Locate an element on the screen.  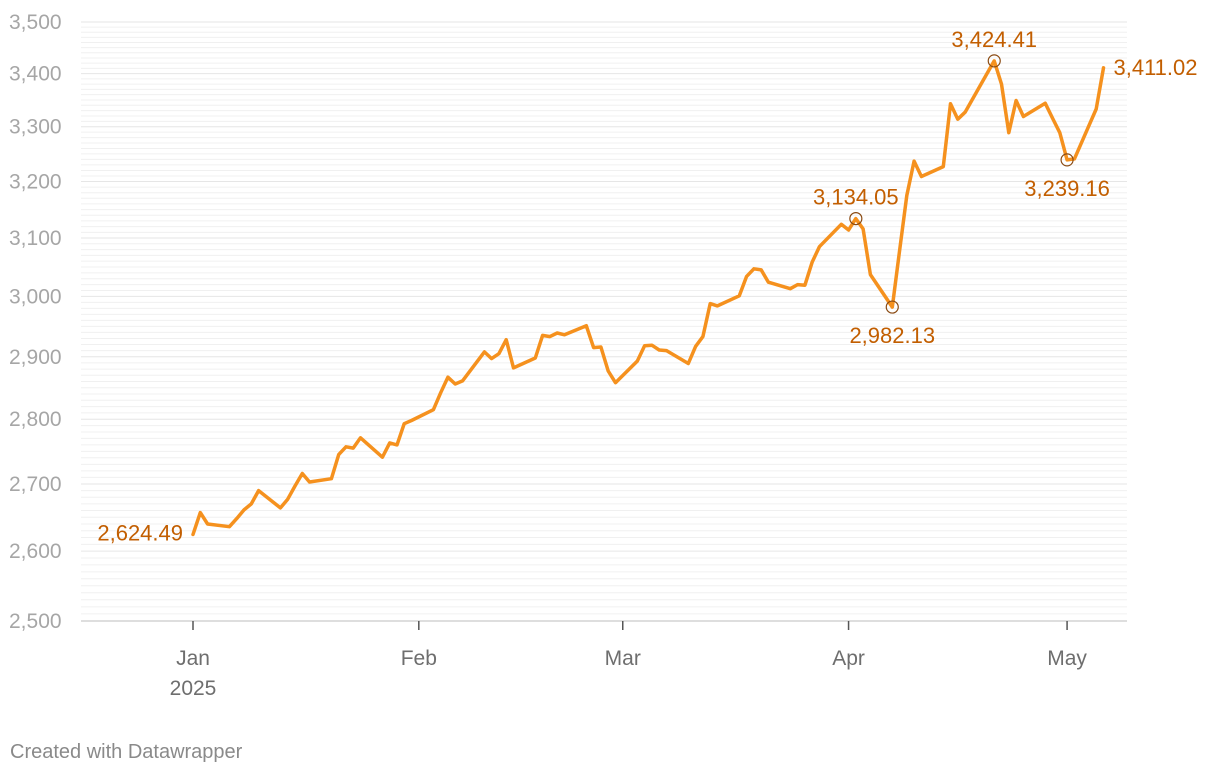
data-label: 3,411.02 is located at coordinates (1156, 67).